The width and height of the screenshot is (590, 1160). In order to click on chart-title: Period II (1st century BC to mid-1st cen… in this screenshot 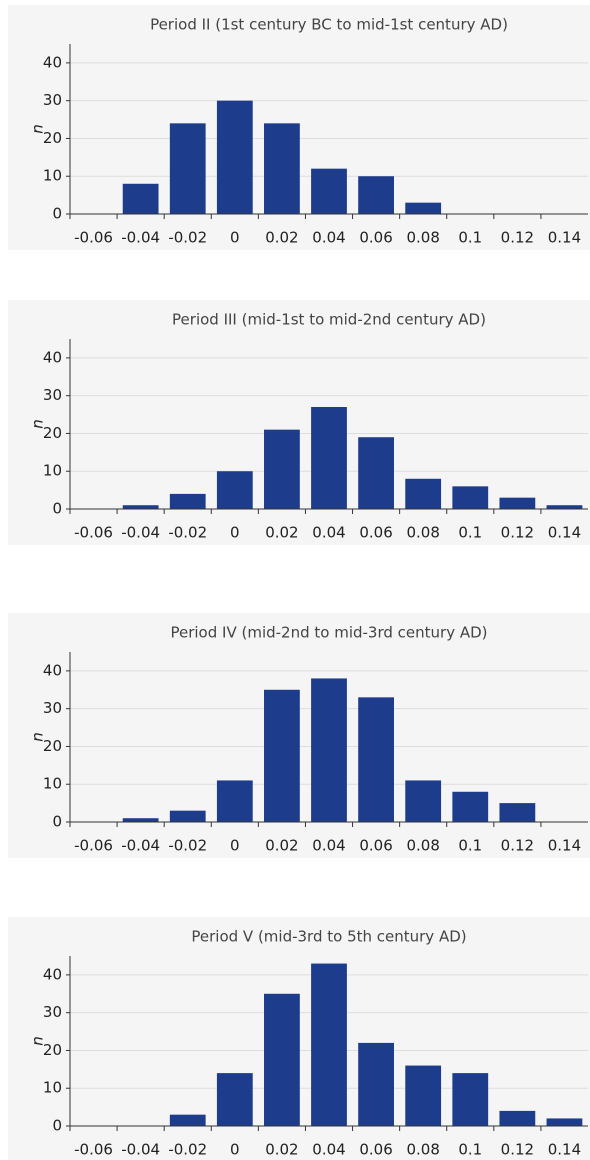, I will do `click(329, 25)`.